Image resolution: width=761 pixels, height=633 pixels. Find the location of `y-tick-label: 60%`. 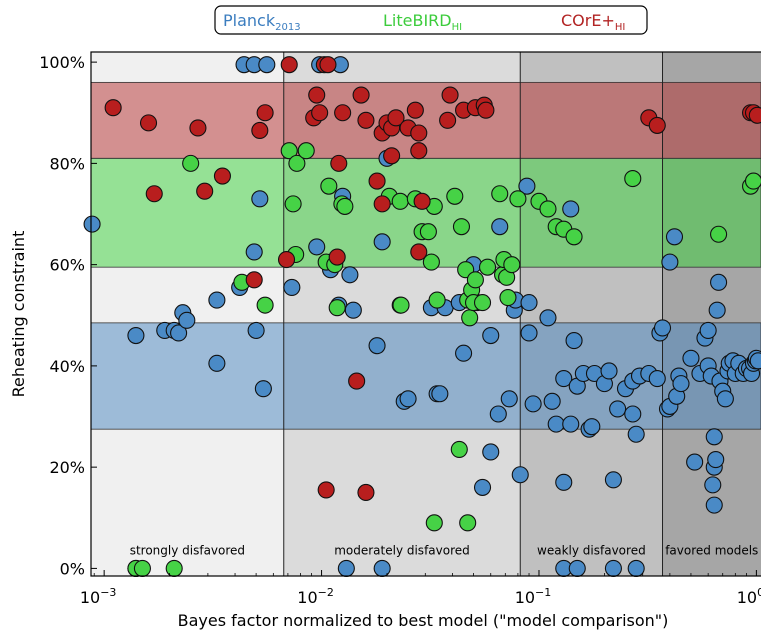

y-tick-label: 60% is located at coordinates (67, 265).